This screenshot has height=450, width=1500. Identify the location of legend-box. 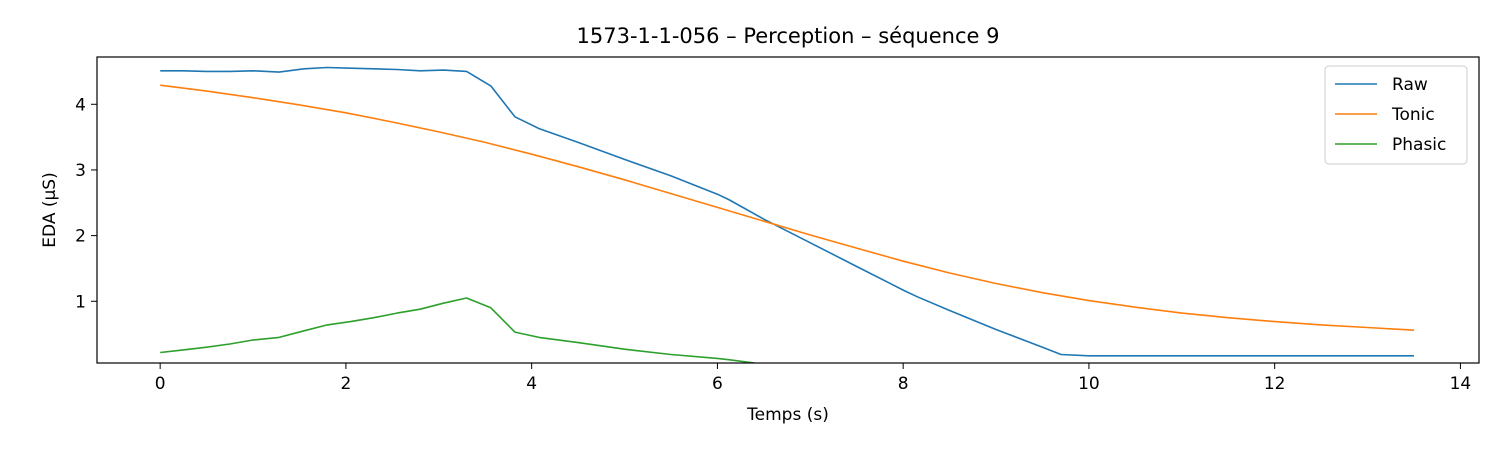
(1396, 115).